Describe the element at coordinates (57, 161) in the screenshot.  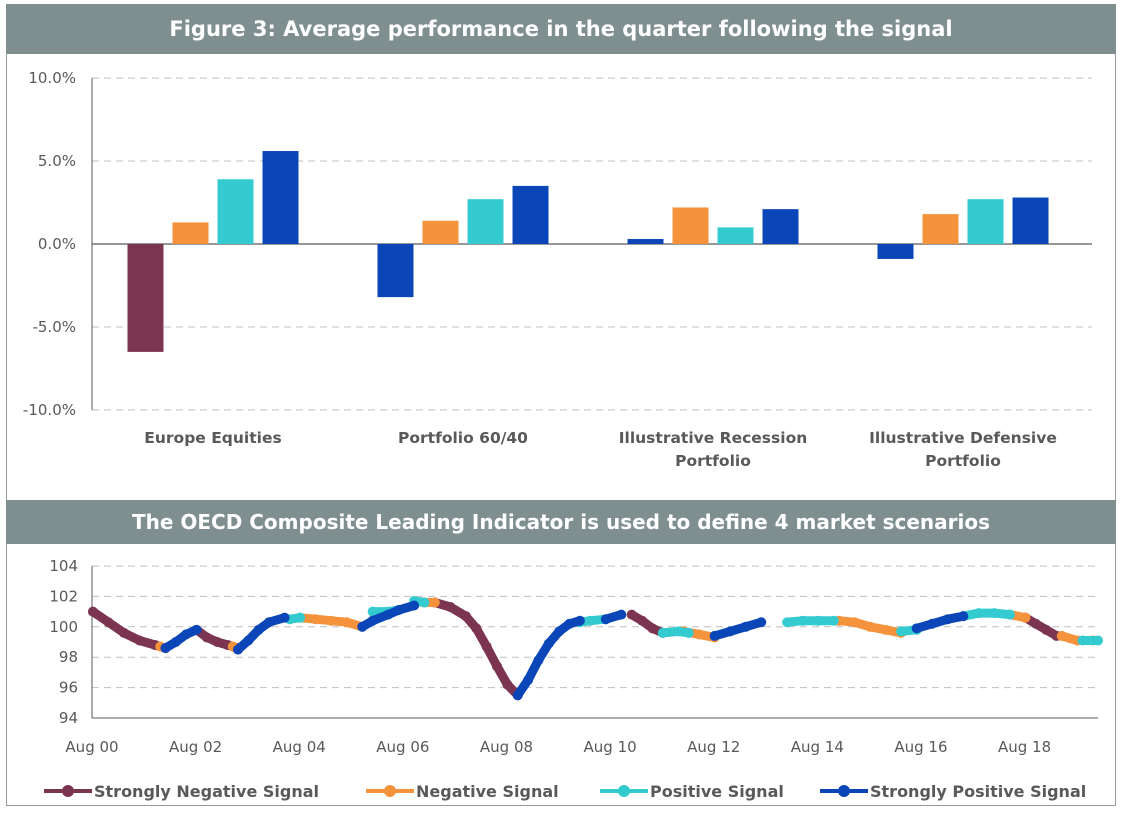
I see `y-tick-label: 5.0%` at that location.